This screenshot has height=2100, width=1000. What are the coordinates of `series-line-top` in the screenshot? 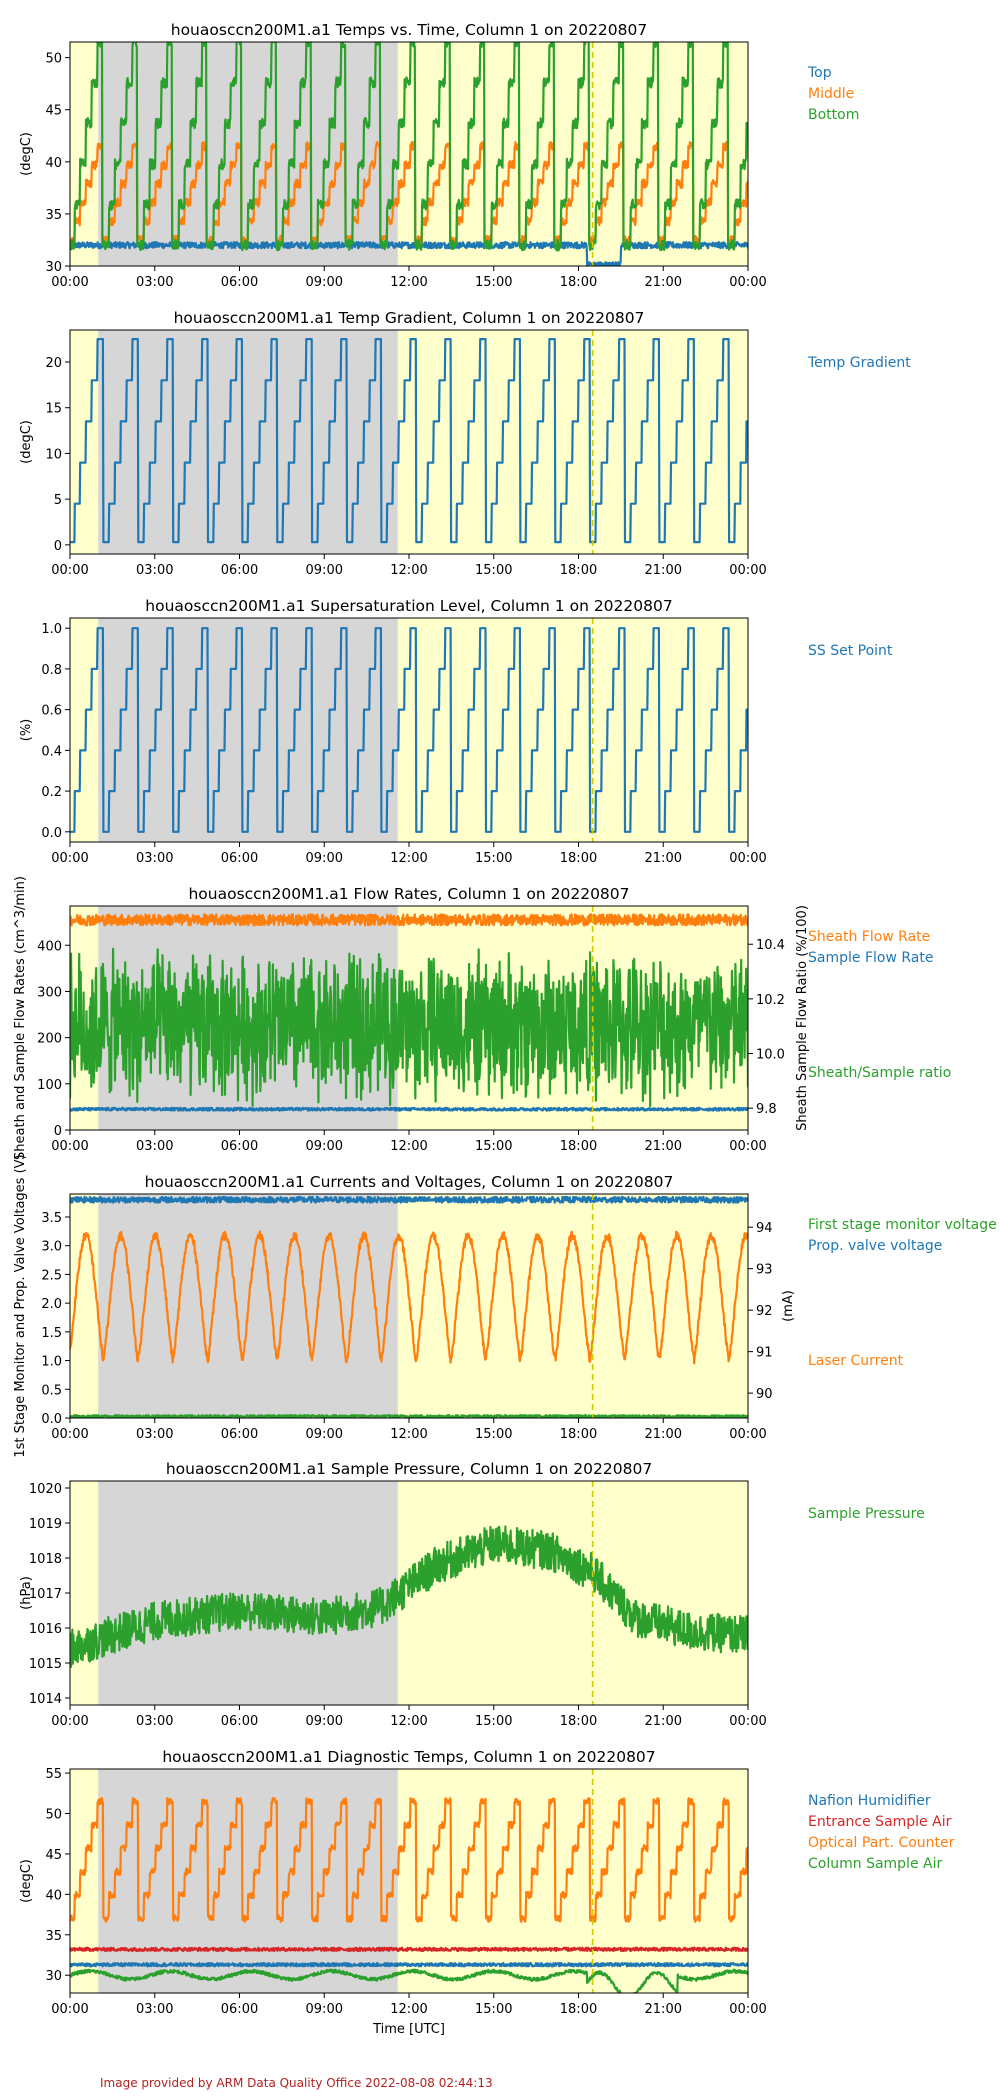 It's located at (409, 253).